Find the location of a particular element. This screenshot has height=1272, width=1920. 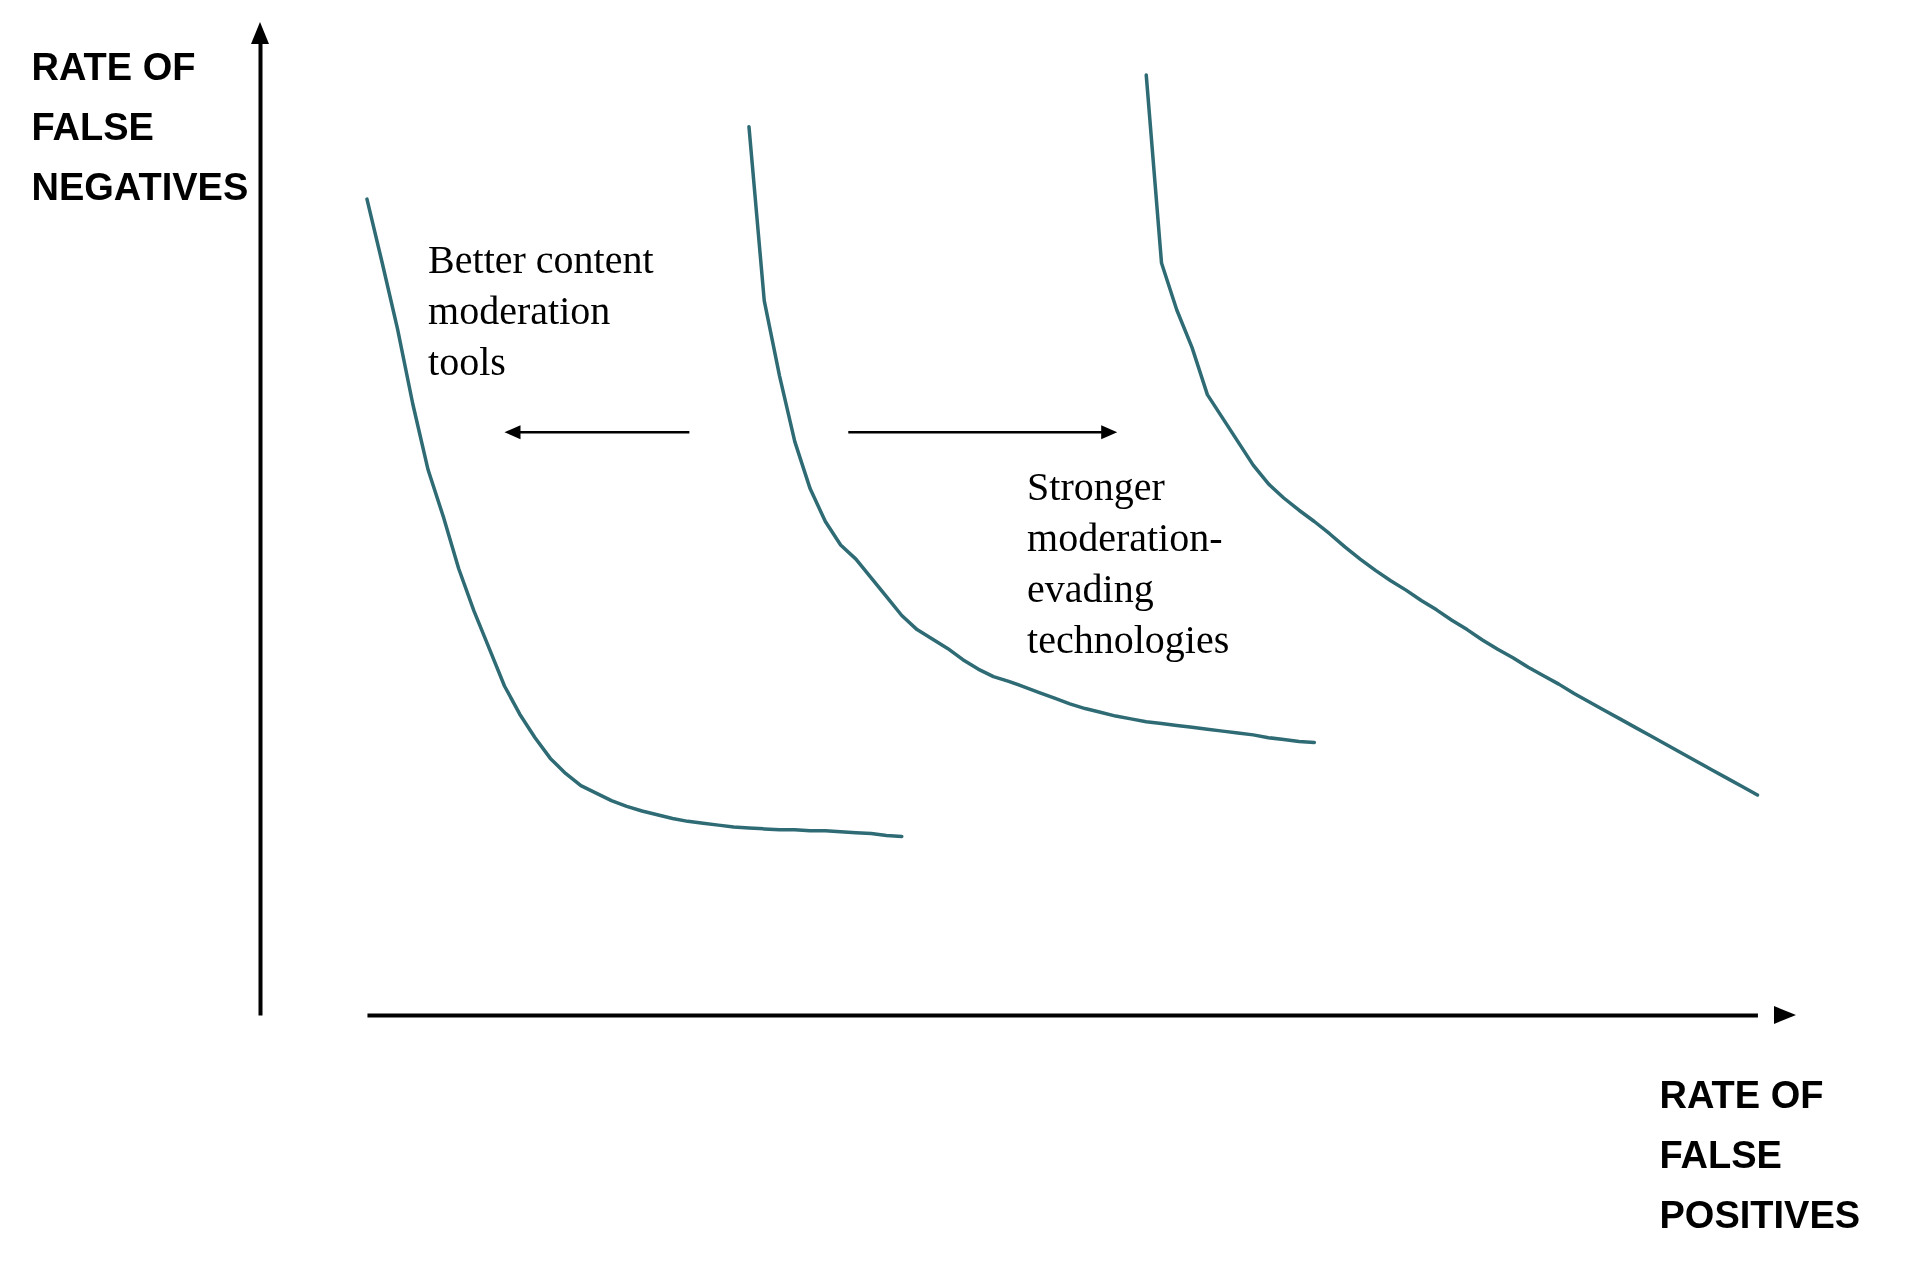

annotation: Better content moderation tools is located at coordinates (541, 311).